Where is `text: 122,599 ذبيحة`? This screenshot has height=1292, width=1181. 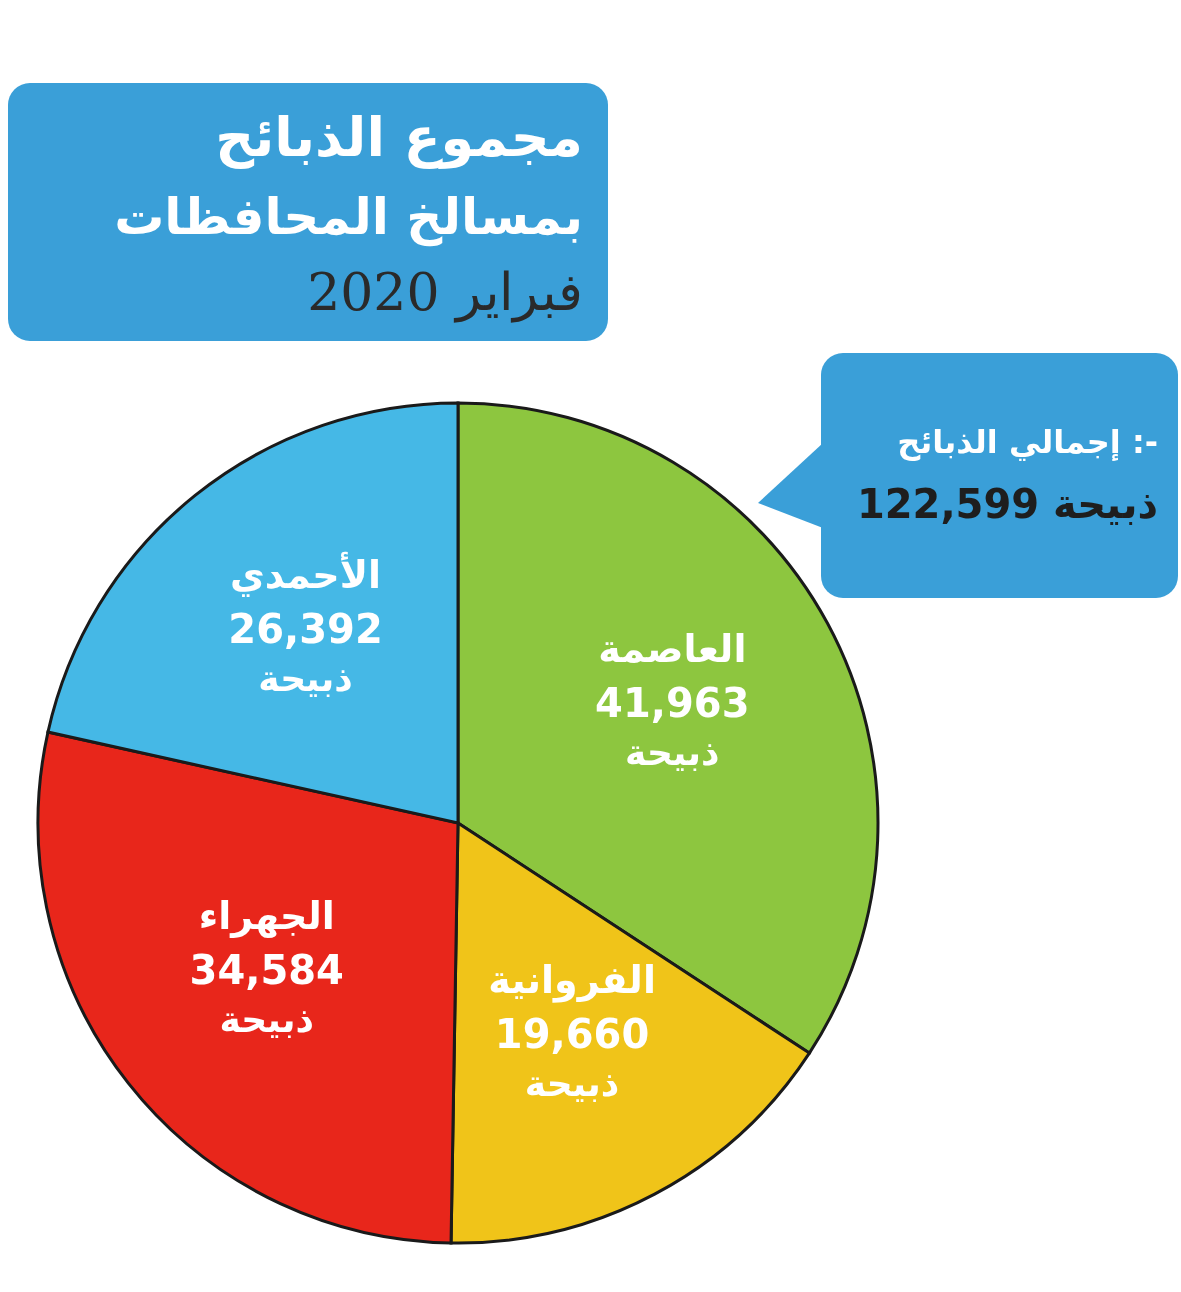 text: 122,599 ذبيحة is located at coordinates (1007, 504).